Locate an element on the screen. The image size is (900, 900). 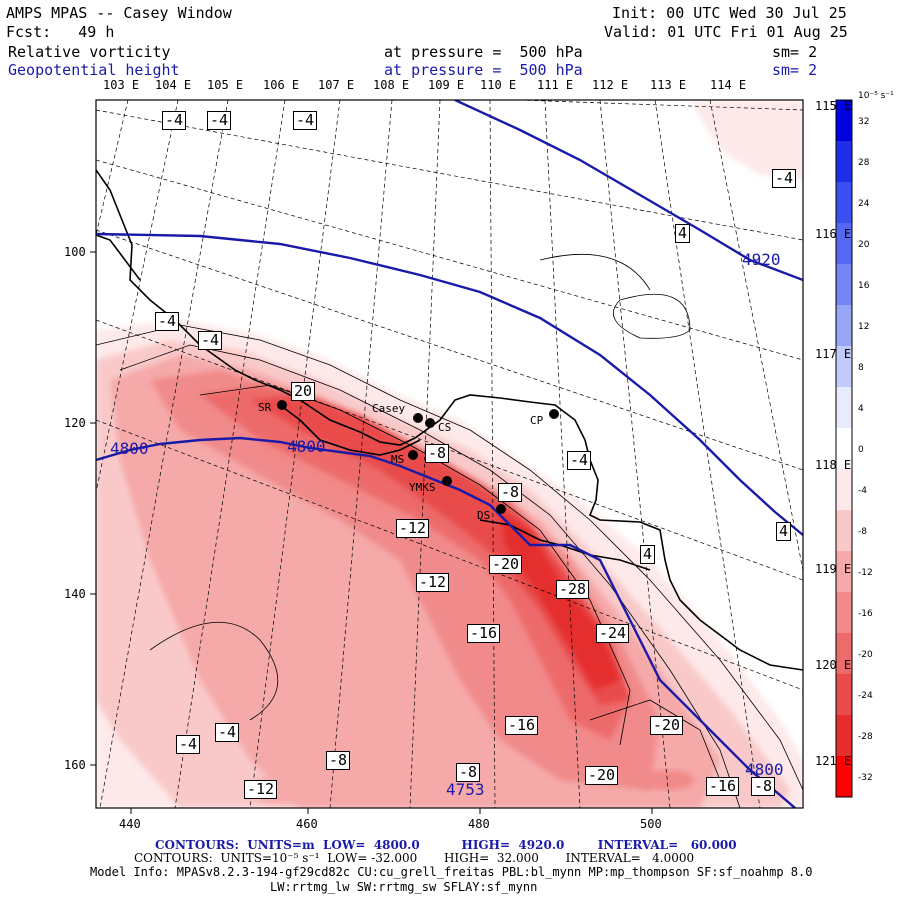
colorbar-label: -16 is located at coordinates (865, 614).